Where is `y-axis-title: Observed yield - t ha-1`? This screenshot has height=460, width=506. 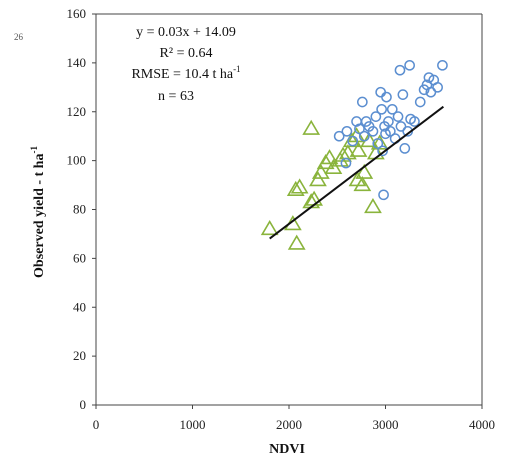
y-axis-title: Observed yield - t ha-1 is located at coordinates (38, 212).